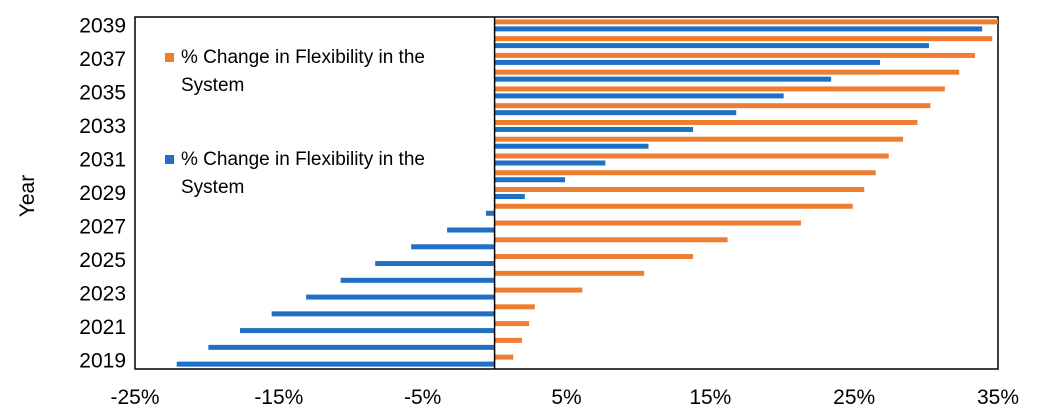 The width and height of the screenshot is (1038, 413). Describe the element at coordinates (719, 89) in the screenshot. I see `bar-orange-2035` at that location.